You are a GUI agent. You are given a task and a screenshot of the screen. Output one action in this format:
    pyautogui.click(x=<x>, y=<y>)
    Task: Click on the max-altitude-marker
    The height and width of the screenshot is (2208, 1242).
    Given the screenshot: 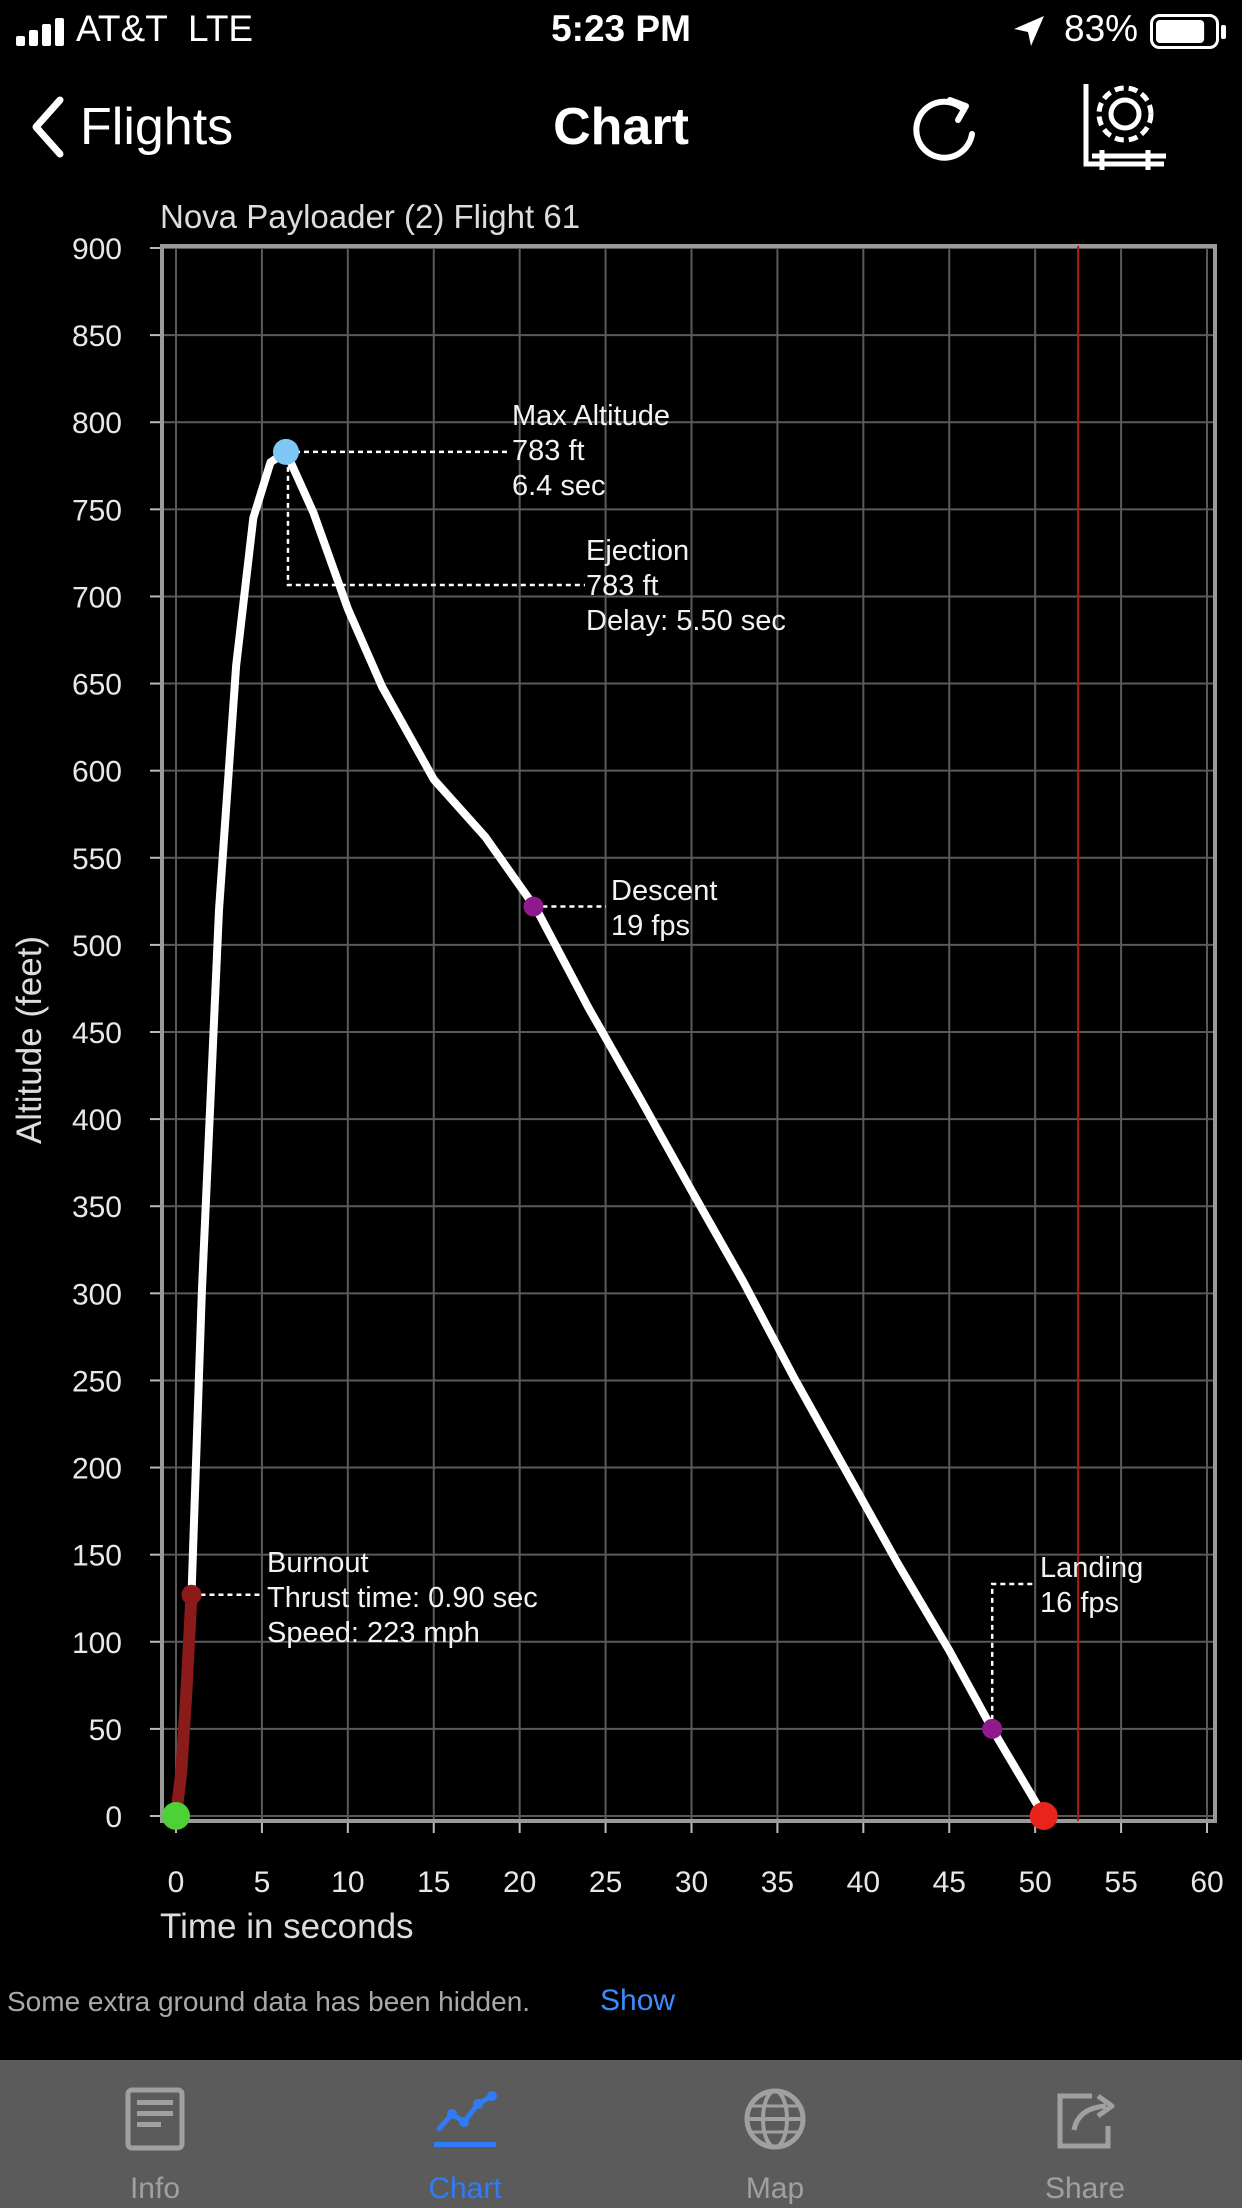 What is the action you would take?
    pyautogui.click(x=285, y=451)
    